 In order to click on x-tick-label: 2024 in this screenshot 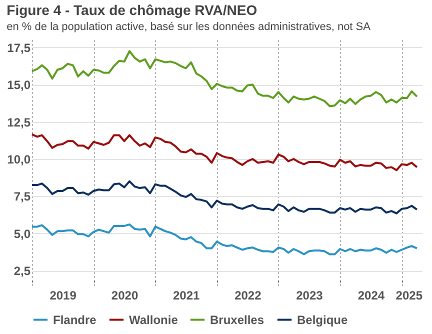, I will do `click(371, 295)`.